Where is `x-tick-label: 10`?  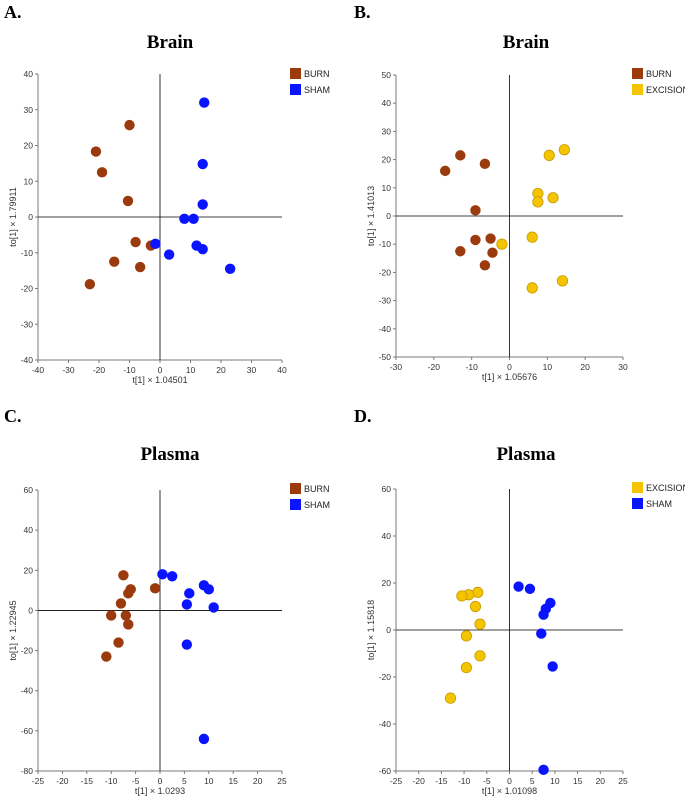
x-tick-label: 10 is located at coordinates (191, 370).